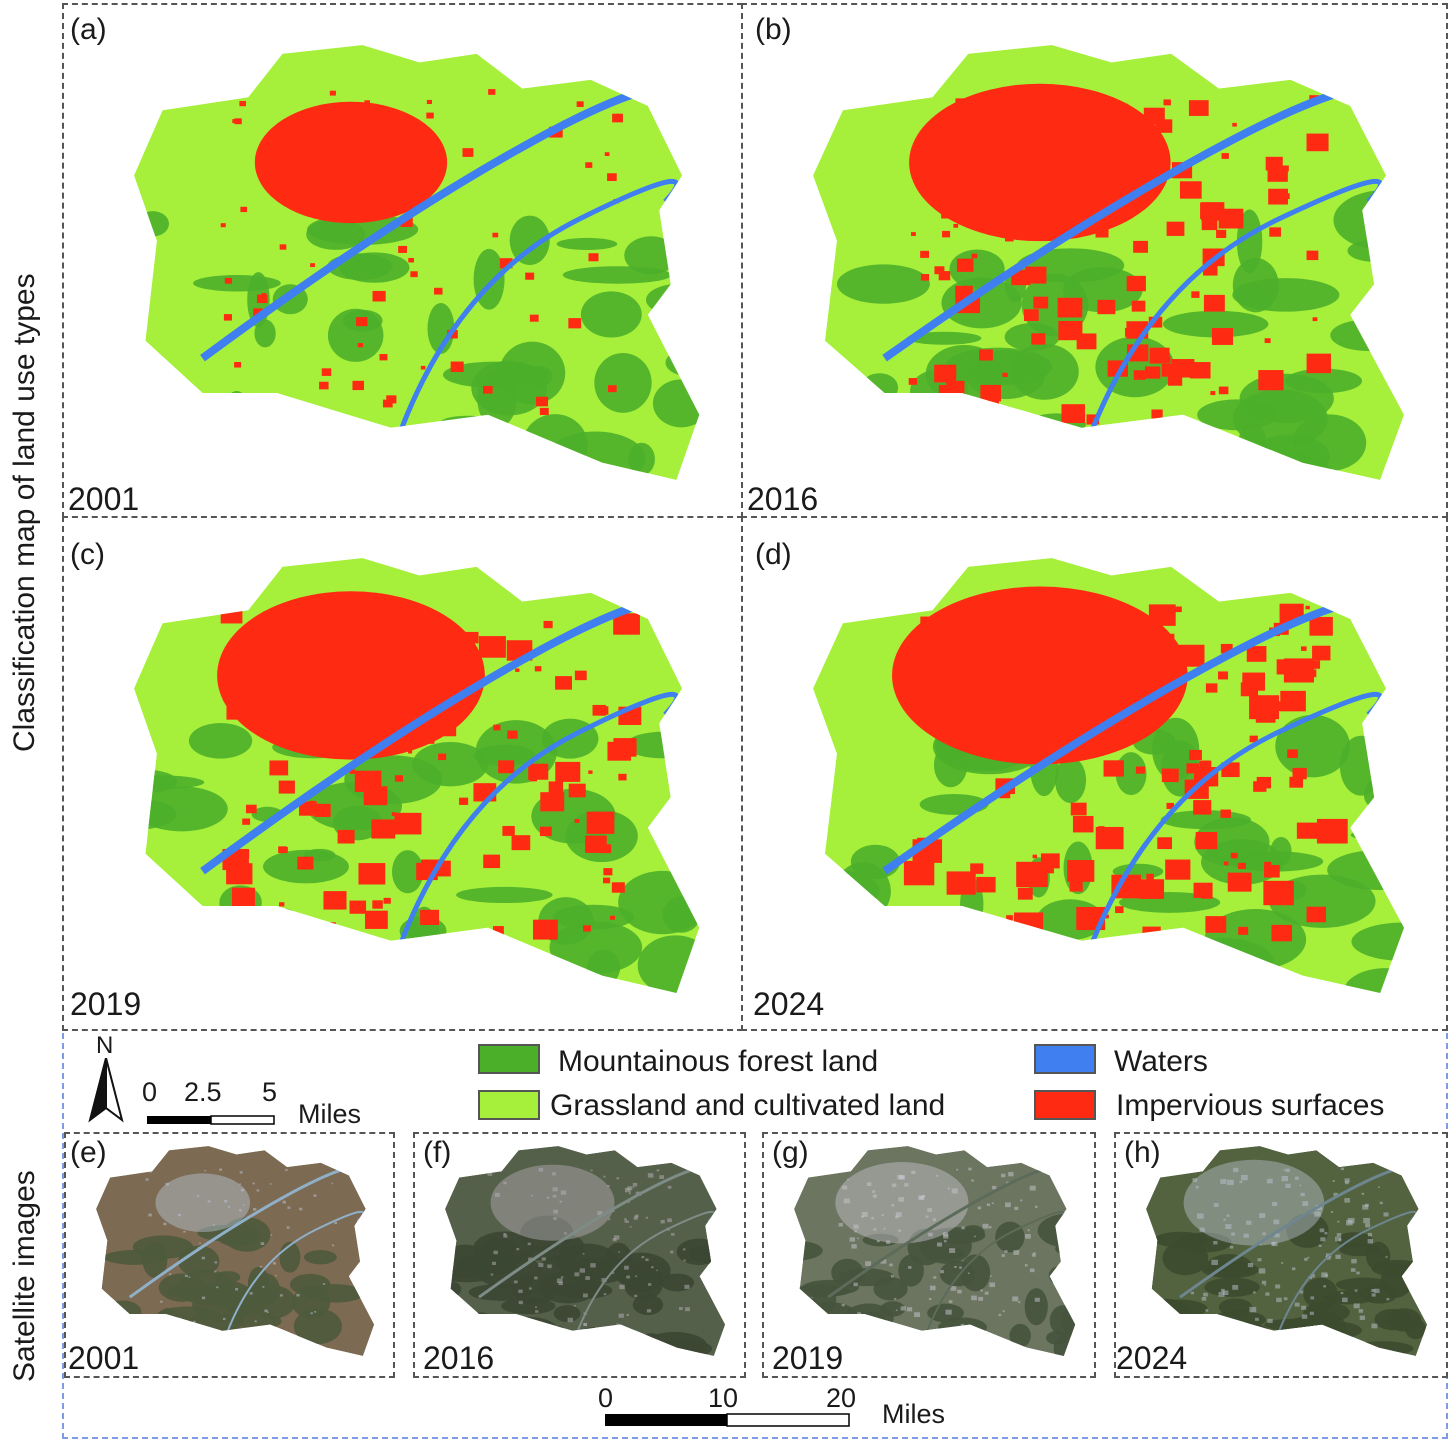 This screenshot has height=1444, width=1450. I want to click on panel-year-g: 2019, so click(808, 1358).